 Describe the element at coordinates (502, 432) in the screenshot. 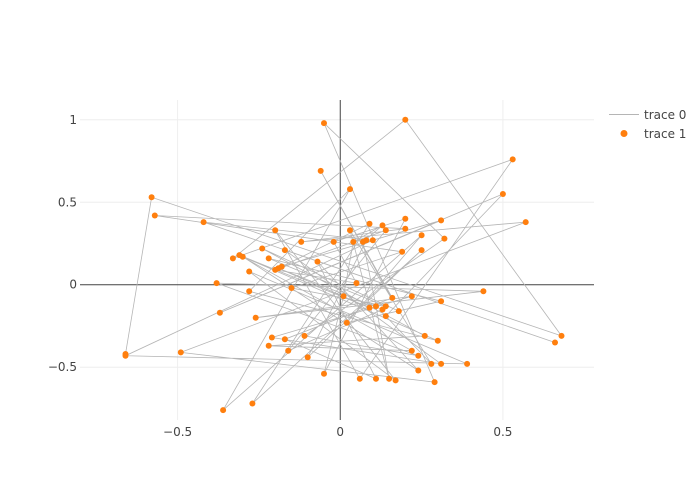

I see `x-tick-label: 0.5` at that location.